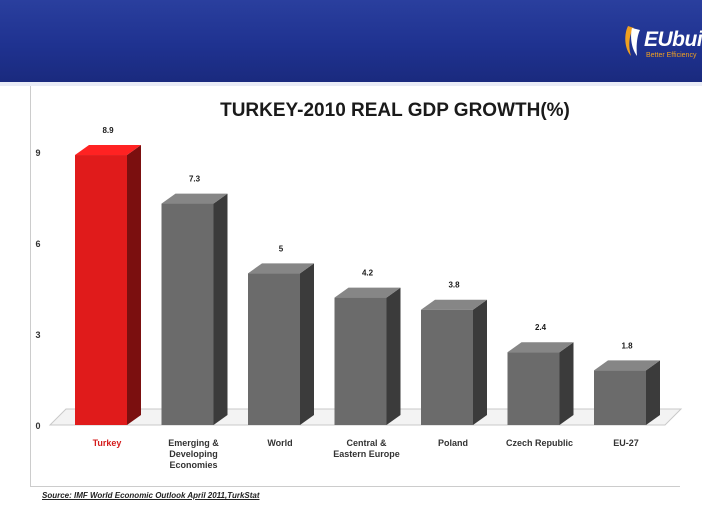 The height and width of the screenshot is (516, 702). Describe the element at coordinates (541, 327) in the screenshot. I see `data-label: 2.4` at that location.